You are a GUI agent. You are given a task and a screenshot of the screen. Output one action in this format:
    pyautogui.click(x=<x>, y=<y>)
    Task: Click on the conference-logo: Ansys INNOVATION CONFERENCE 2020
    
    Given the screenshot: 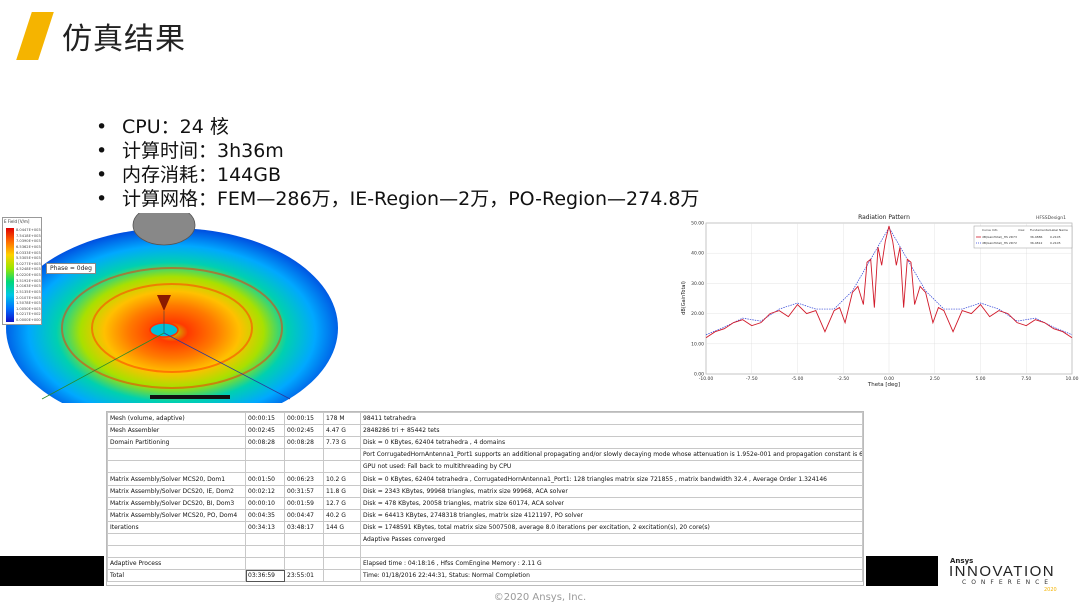 What is the action you would take?
    pyautogui.click(x=1009, y=576)
    